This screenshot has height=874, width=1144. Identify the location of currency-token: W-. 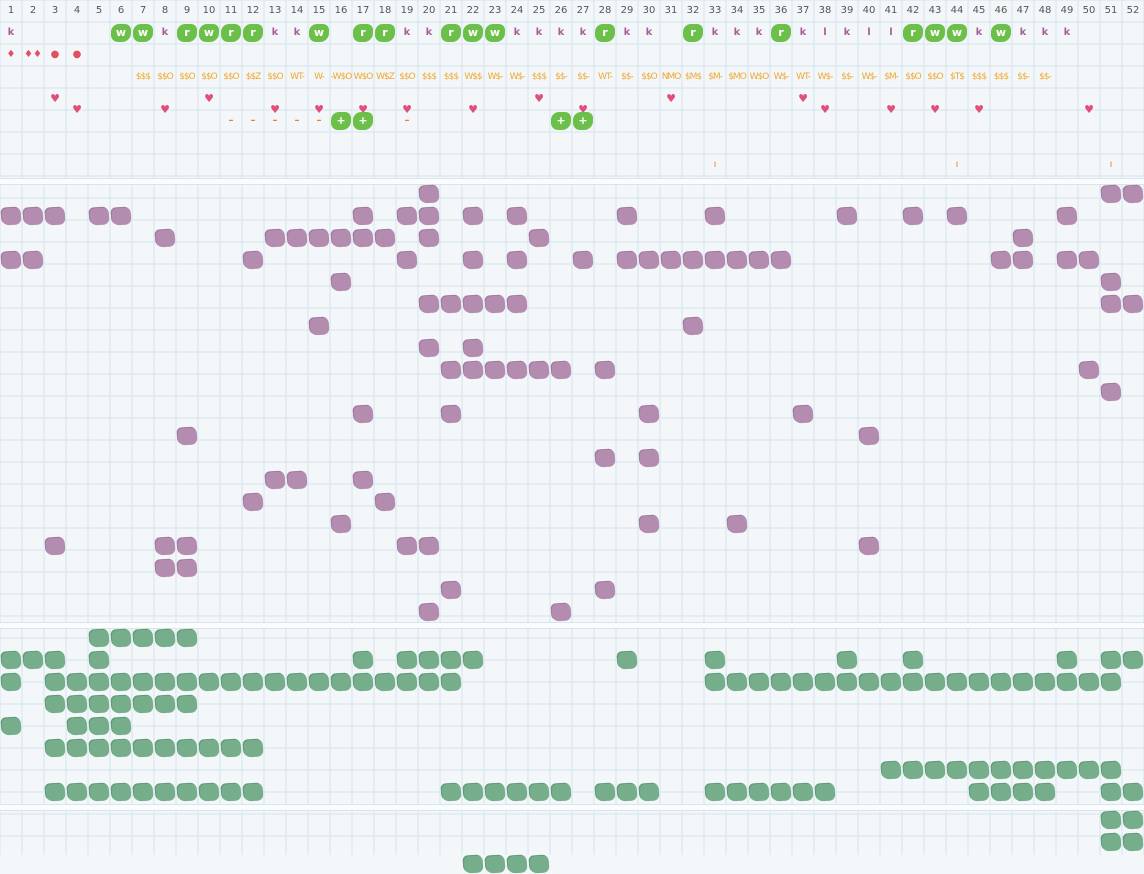
(319, 77).